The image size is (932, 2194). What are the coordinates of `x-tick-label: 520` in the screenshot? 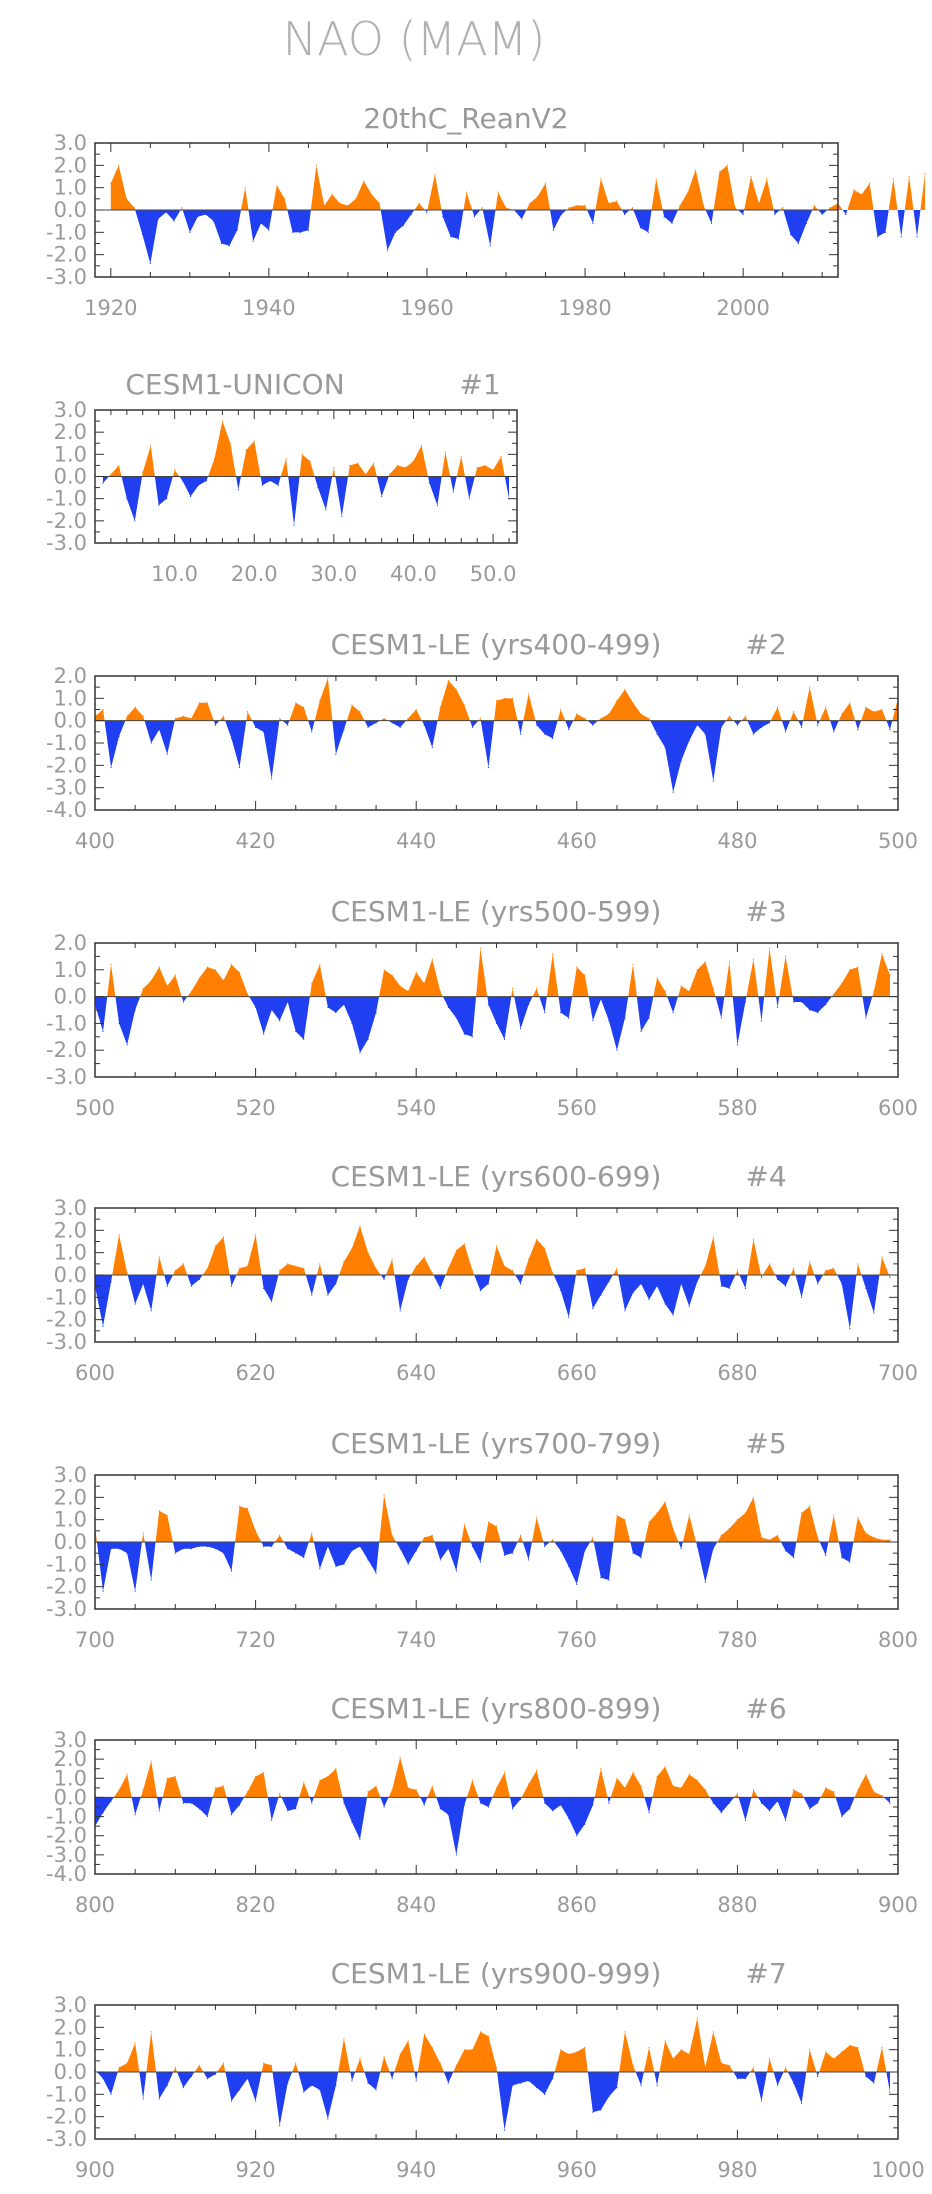 It's located at (256, 1108).